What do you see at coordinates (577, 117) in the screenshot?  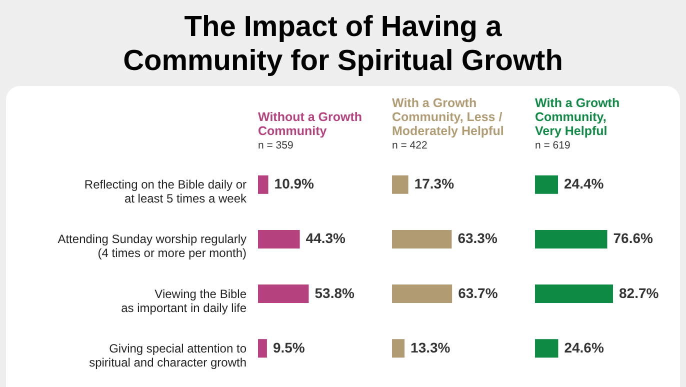 I see `text: With a Growth Community, Very Helpful` at bounding box center [577, 117].